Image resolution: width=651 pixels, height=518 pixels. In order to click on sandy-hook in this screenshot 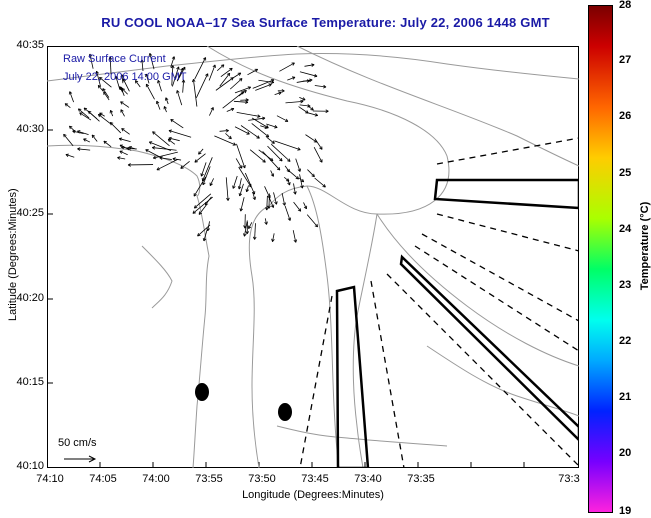, I will do `click(157, 277)`.